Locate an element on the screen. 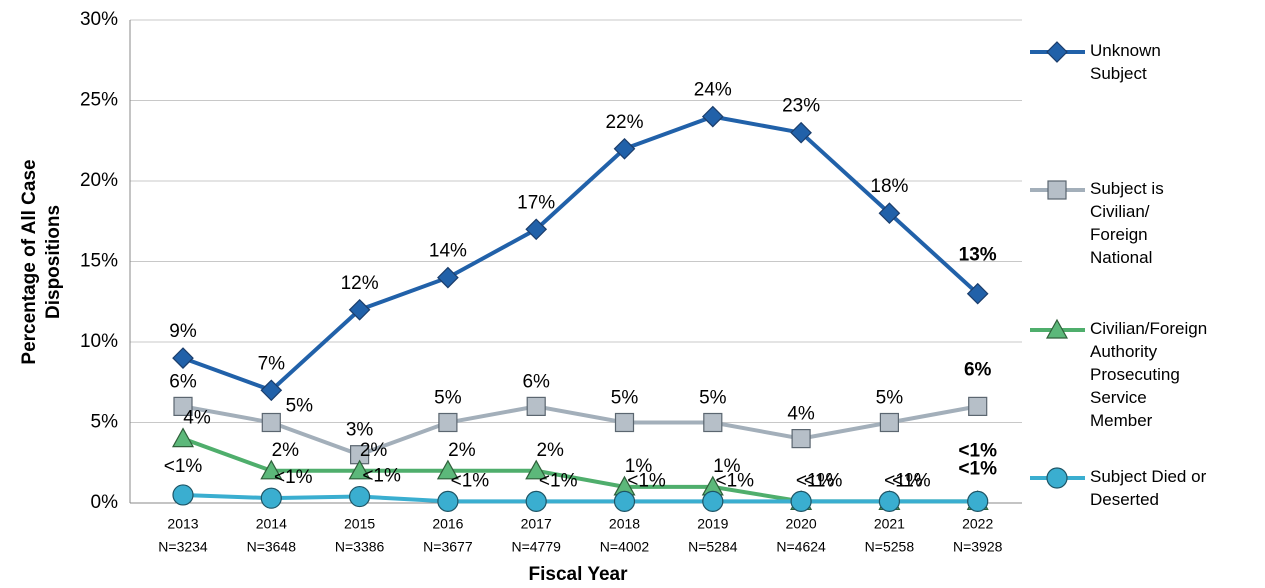 The image size is (1265, 588). x-tick-sublabel: N=4779 is located at coordinates (536, 547).